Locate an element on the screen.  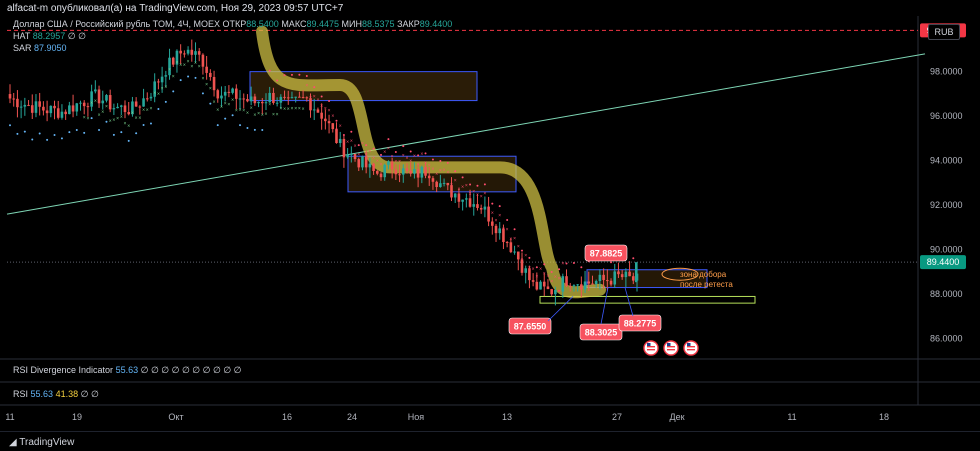
callout-low1-text: 87.6550 is located at coordinates (530, 327).